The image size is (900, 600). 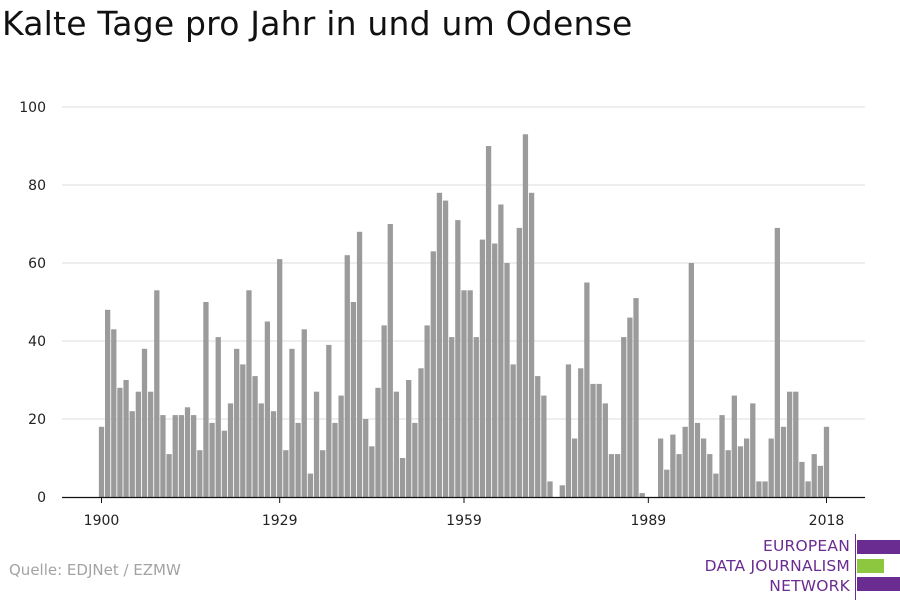 What do you see at coordinates (316, 444) in the screenshot?
I see `bar-1935` at bounding box center [316, 444].